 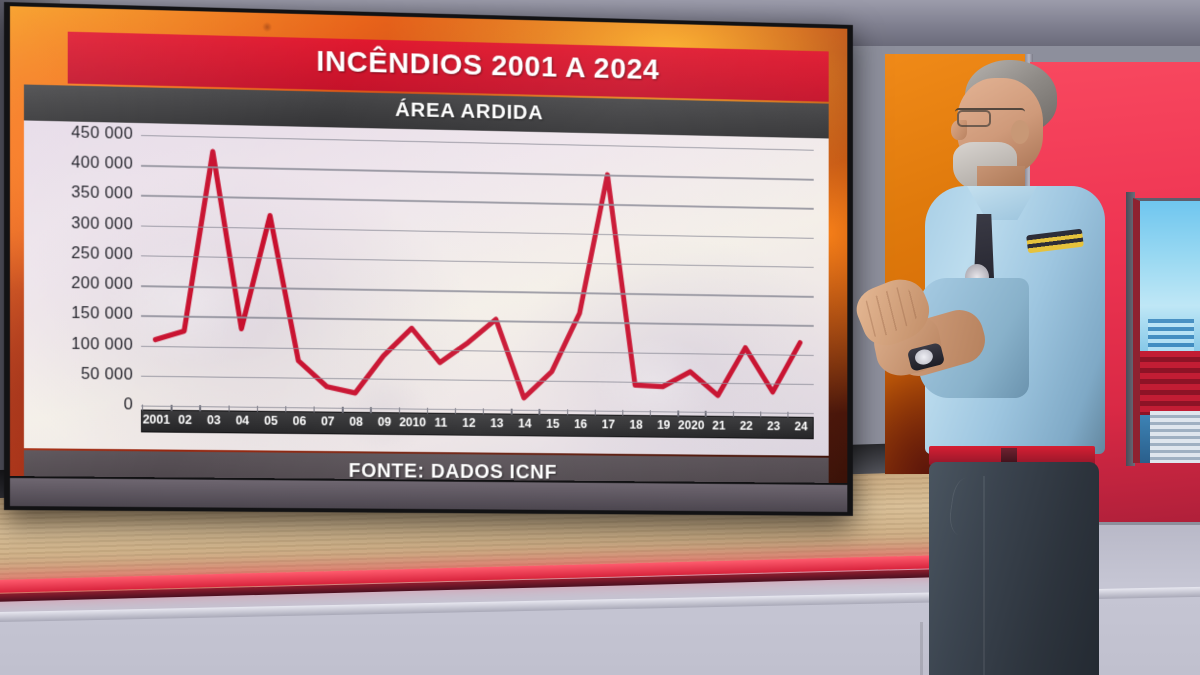 What do you see at coordinates (102, 254) in the screenshot?
I see `y-axis-tick-label: 250 000` at bounding box center [102, 254].